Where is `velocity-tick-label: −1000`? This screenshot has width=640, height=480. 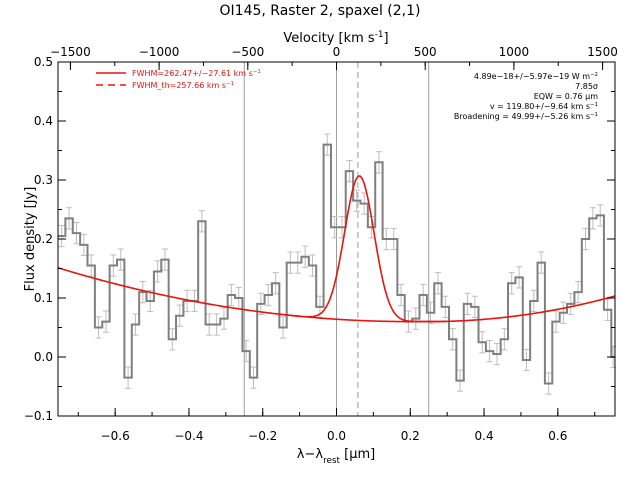 velocity-tick-label: −1000 is located at coordinates (159, 52).